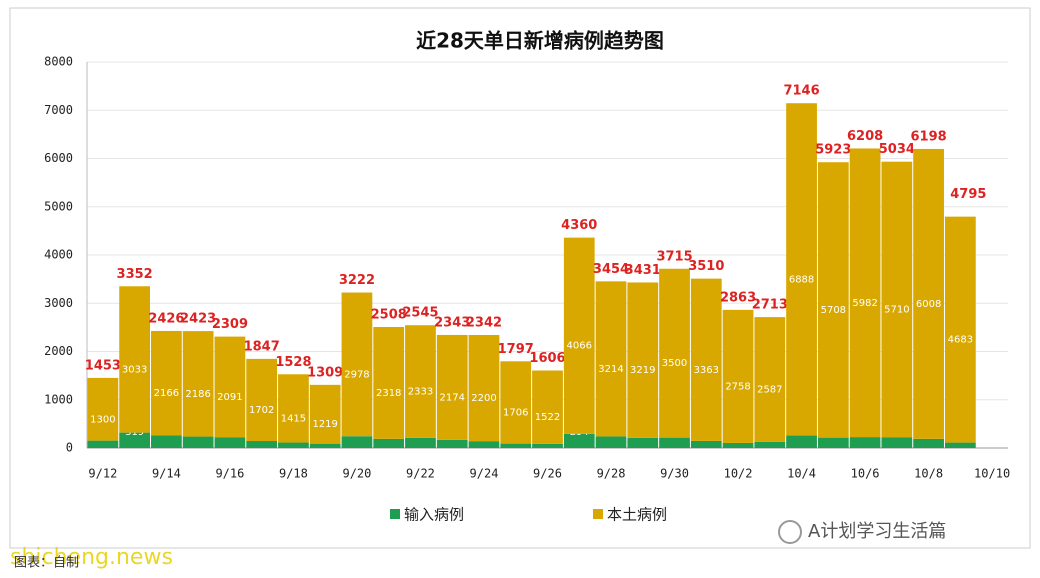 Image resolution: width=1040 pixels, height=578 pixels. I want to click on total-label: 1528, so click(293, 362).